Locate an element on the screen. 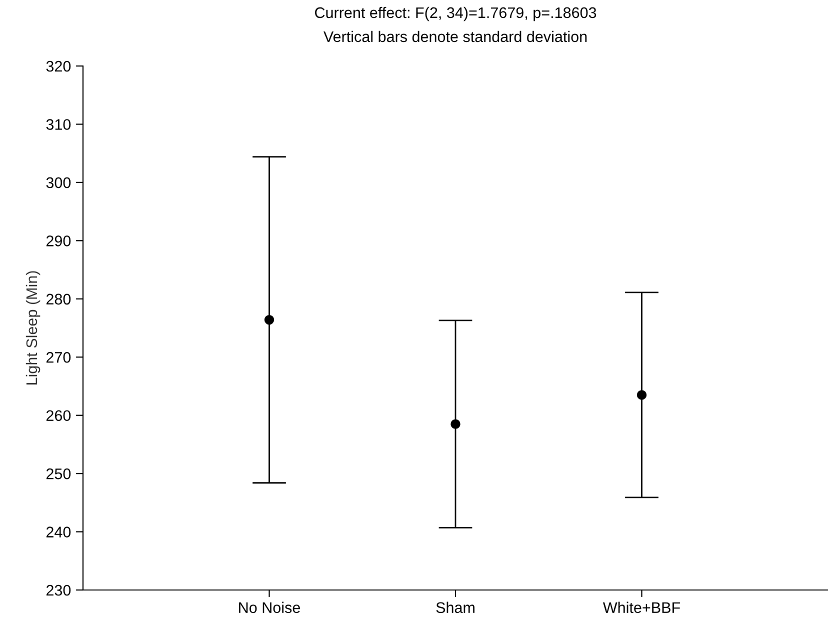 The image size is (828, 623). y-axis-title: Light Sleep (Min) is located at coordinates (33, 327).